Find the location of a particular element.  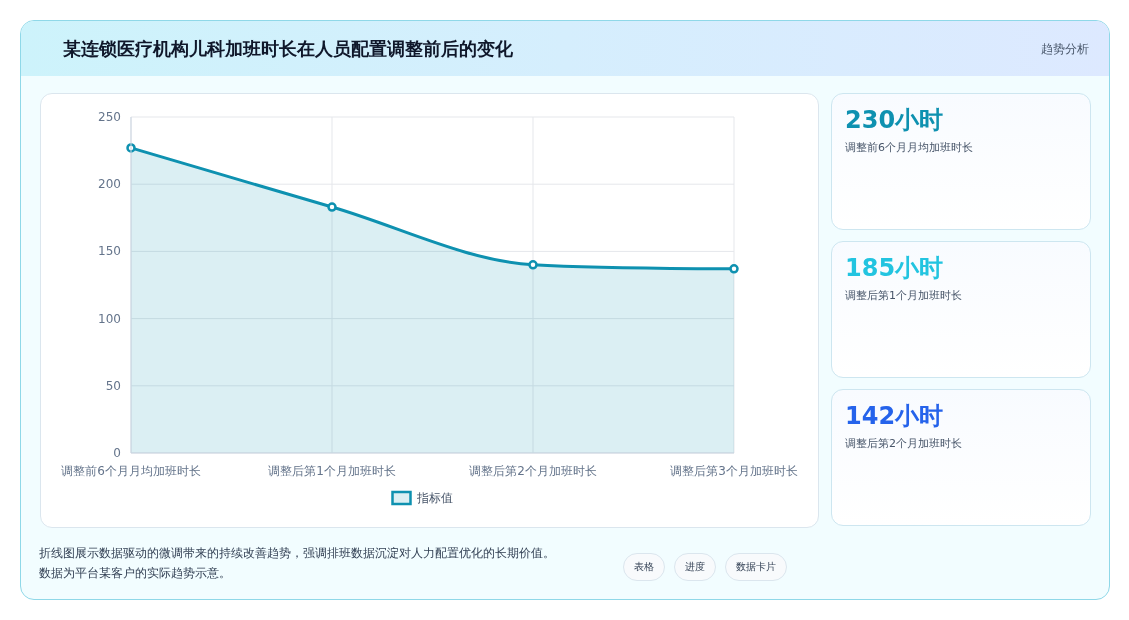

y-tick-label: 0 is located at coordinates (117, 453).